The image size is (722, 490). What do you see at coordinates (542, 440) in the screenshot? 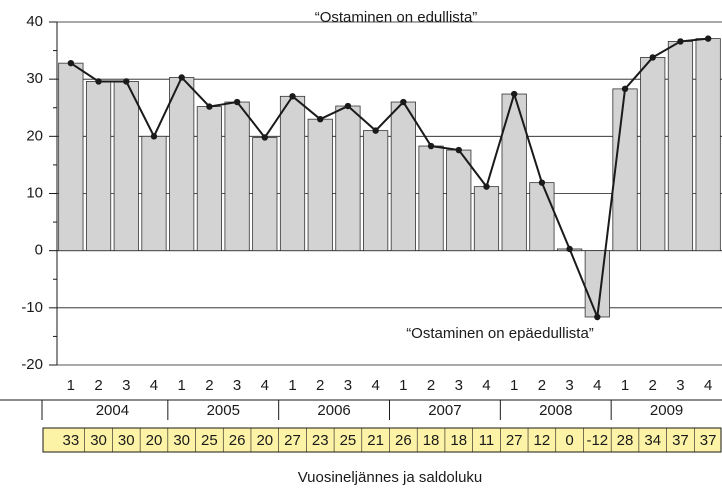
I see `value-label: 12` at bounding box center [542, 440].